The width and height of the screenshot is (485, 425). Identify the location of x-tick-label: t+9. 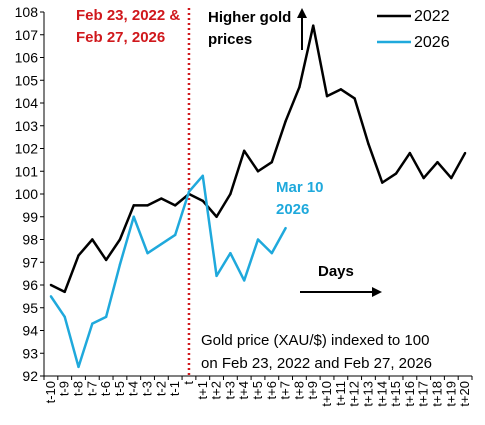
(312, 390).